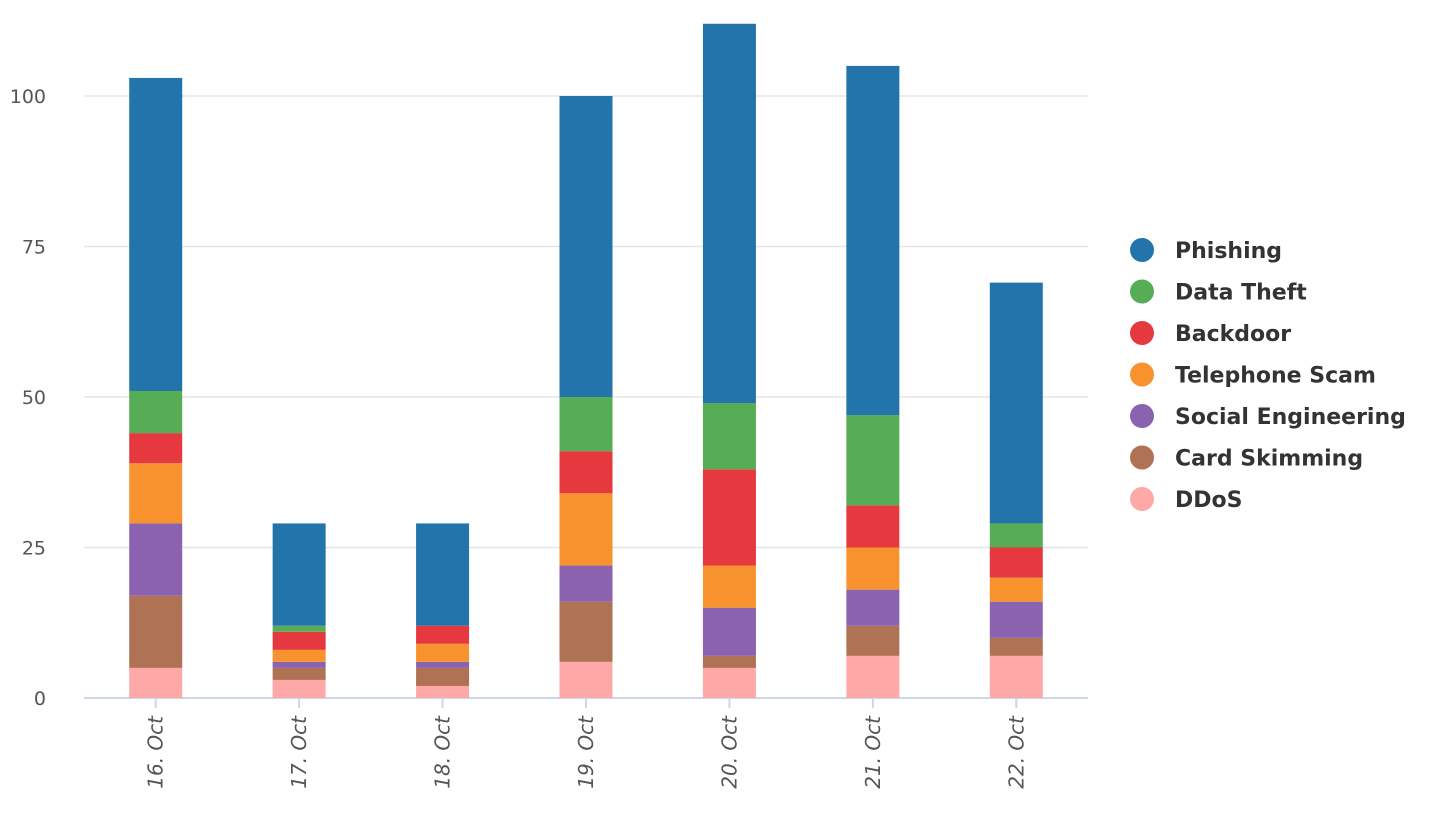  I want to click on x-tick-label: 17. Oct, so click(299, 752).